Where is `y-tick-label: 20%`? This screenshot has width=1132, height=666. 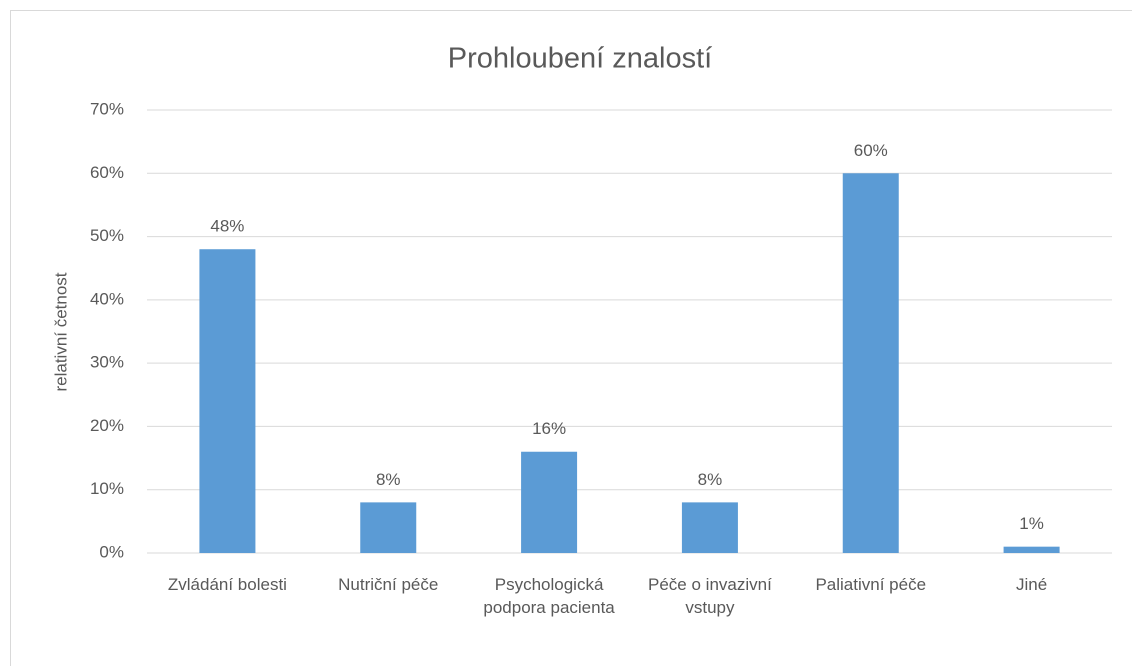
y-tick-label: 20% is located at coordinates (107, 425).